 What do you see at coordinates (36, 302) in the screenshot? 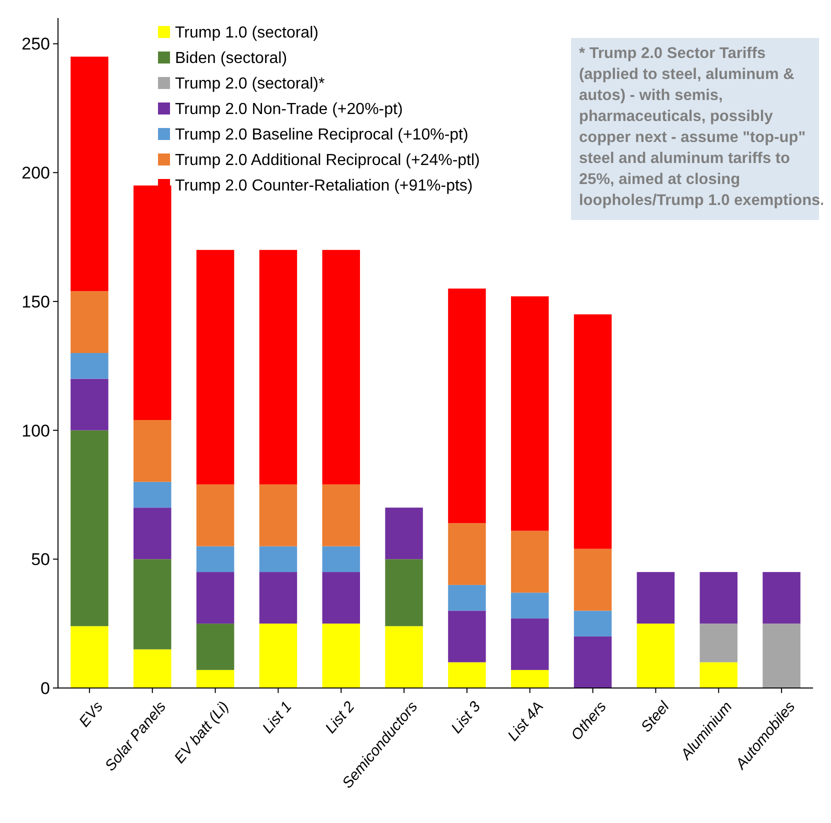
I see `y-tick-label: 150` at bounding box center [36, 302].